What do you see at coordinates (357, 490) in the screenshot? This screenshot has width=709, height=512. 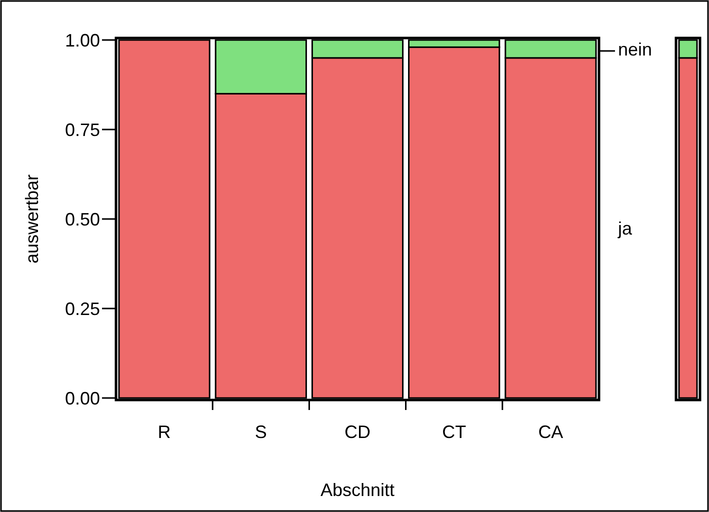 I see `x-axis-title: Abschnitt` at bounding box center [357, 490].